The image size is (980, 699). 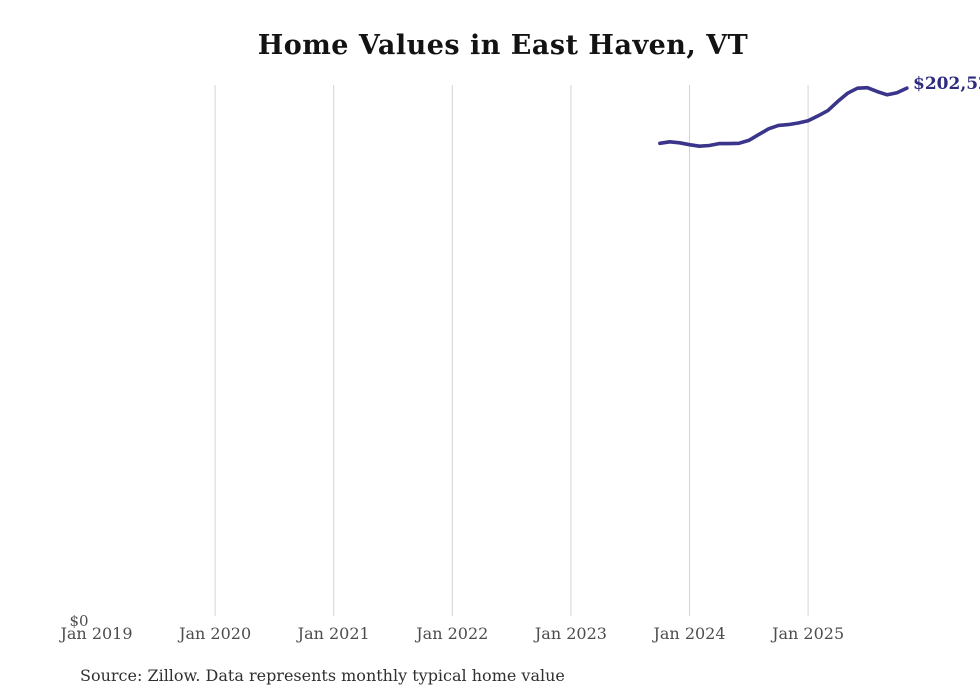 I want to click on x-tick-label-2022: Jan 2022, so click(x=452, y=633).